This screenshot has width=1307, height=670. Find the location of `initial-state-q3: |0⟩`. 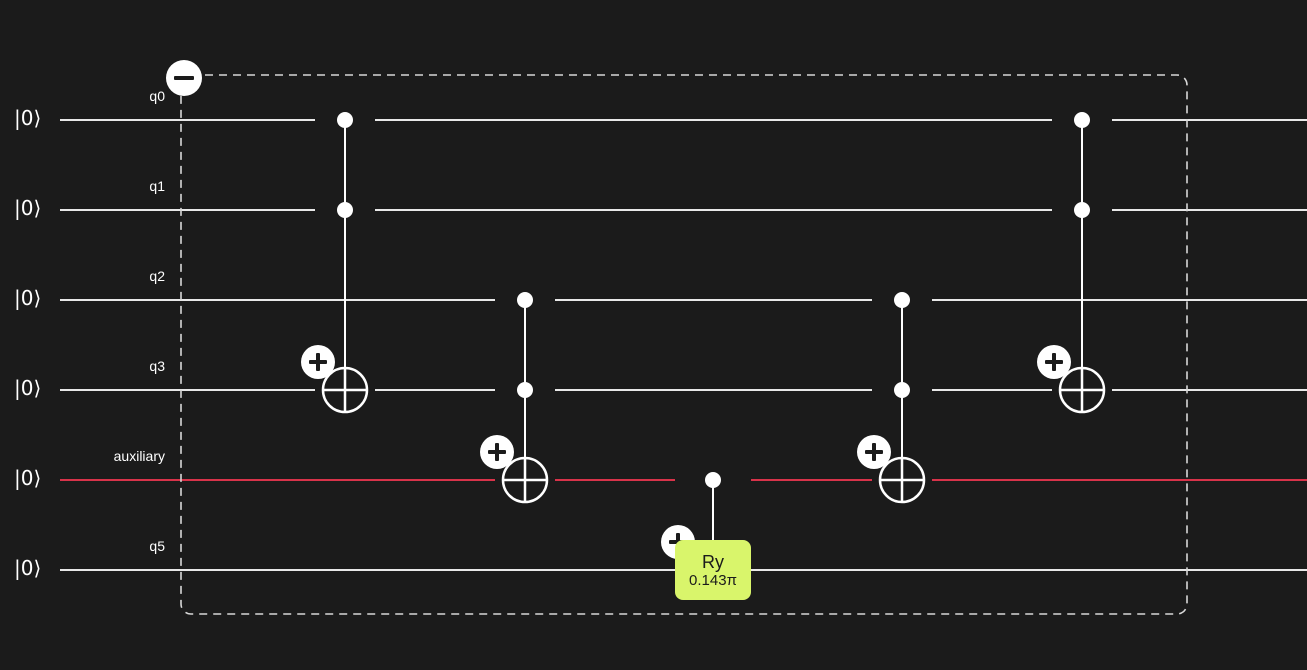

initial-state-q3: |0⟩ is located at coordinates (28, 388).